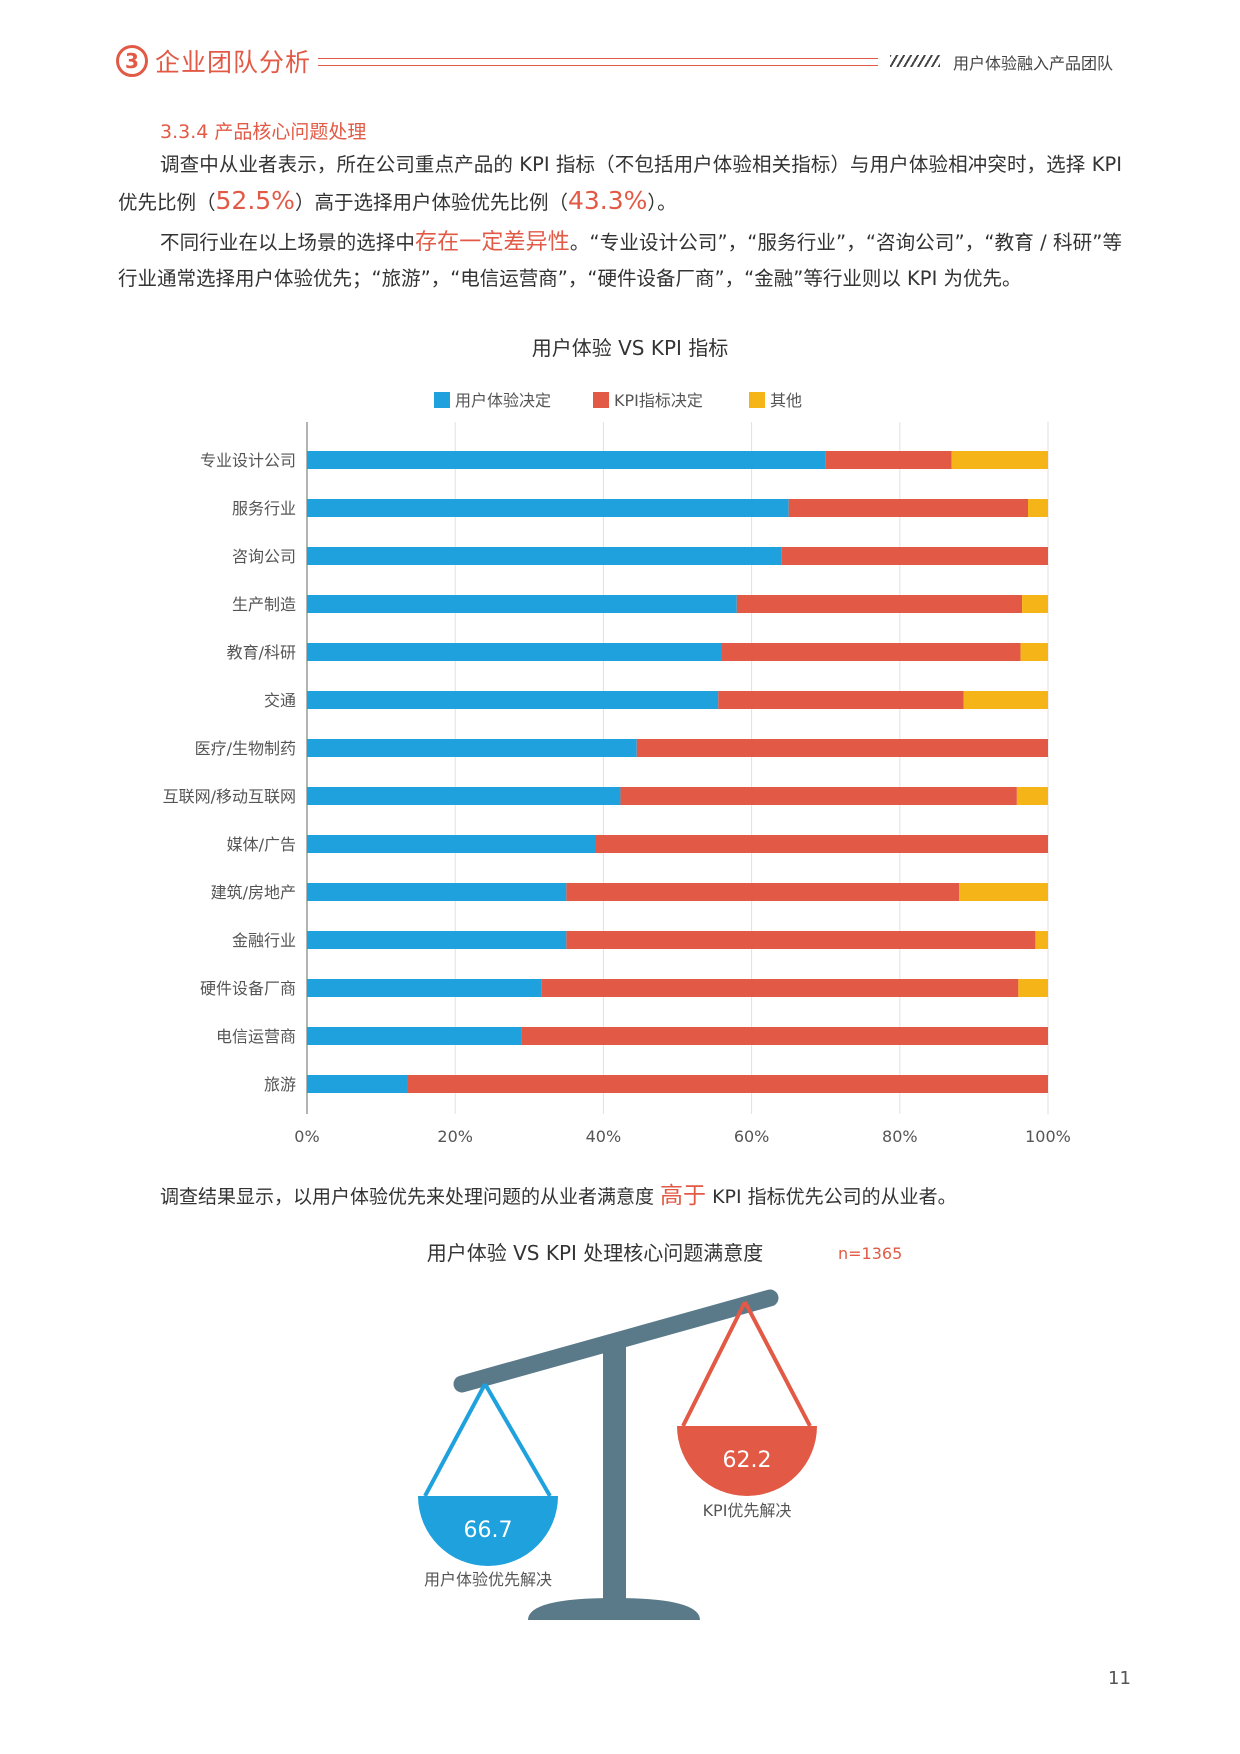  Describe the element at coordinates (683, 1196) in the screenshot. I see `conclusion-highlight: 高于` at that location.